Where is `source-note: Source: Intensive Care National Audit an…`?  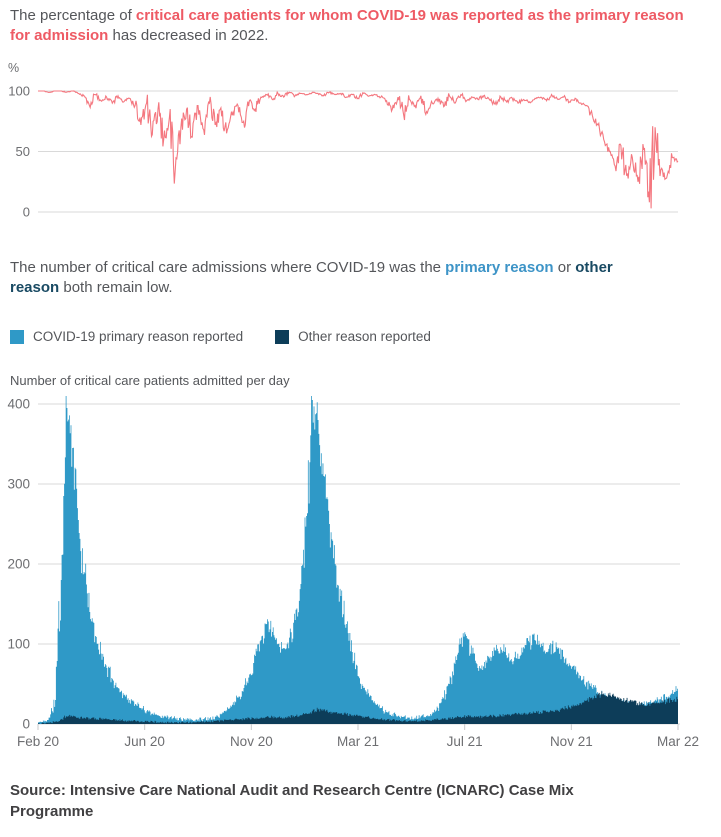
source-note: Source: Intensive Care National Audit an… is located at coordinates (292, 801).